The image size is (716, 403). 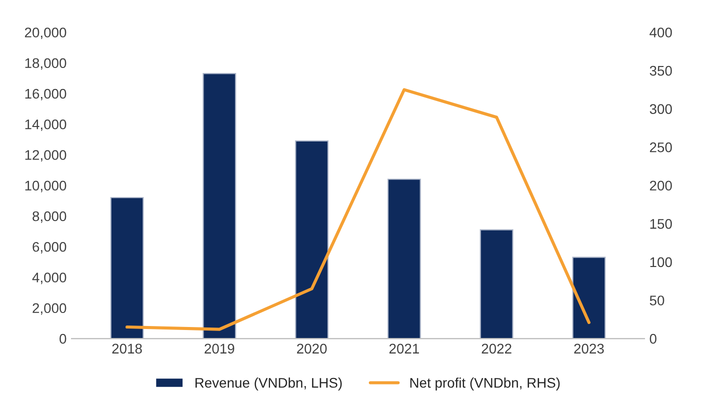 What do you see at coordinates (45, 156) in the screenshot?
I see `y-tick-label: 12,000` at bounding box center [45, 156].